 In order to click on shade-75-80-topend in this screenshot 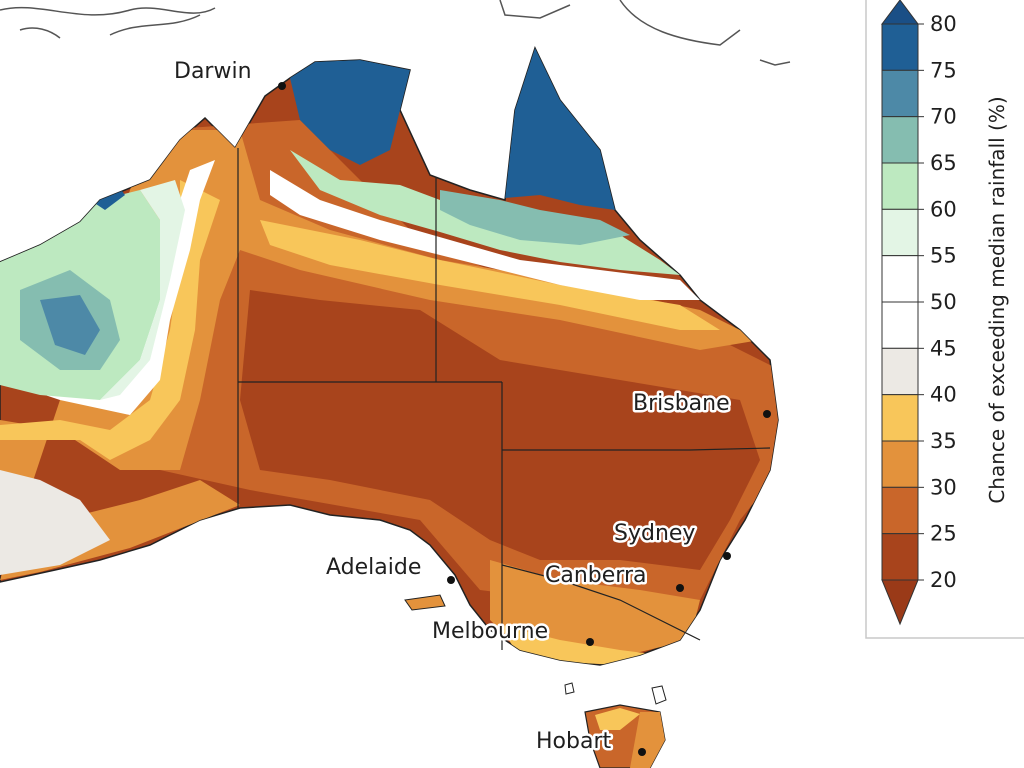, I will do `click(350, 112)`.